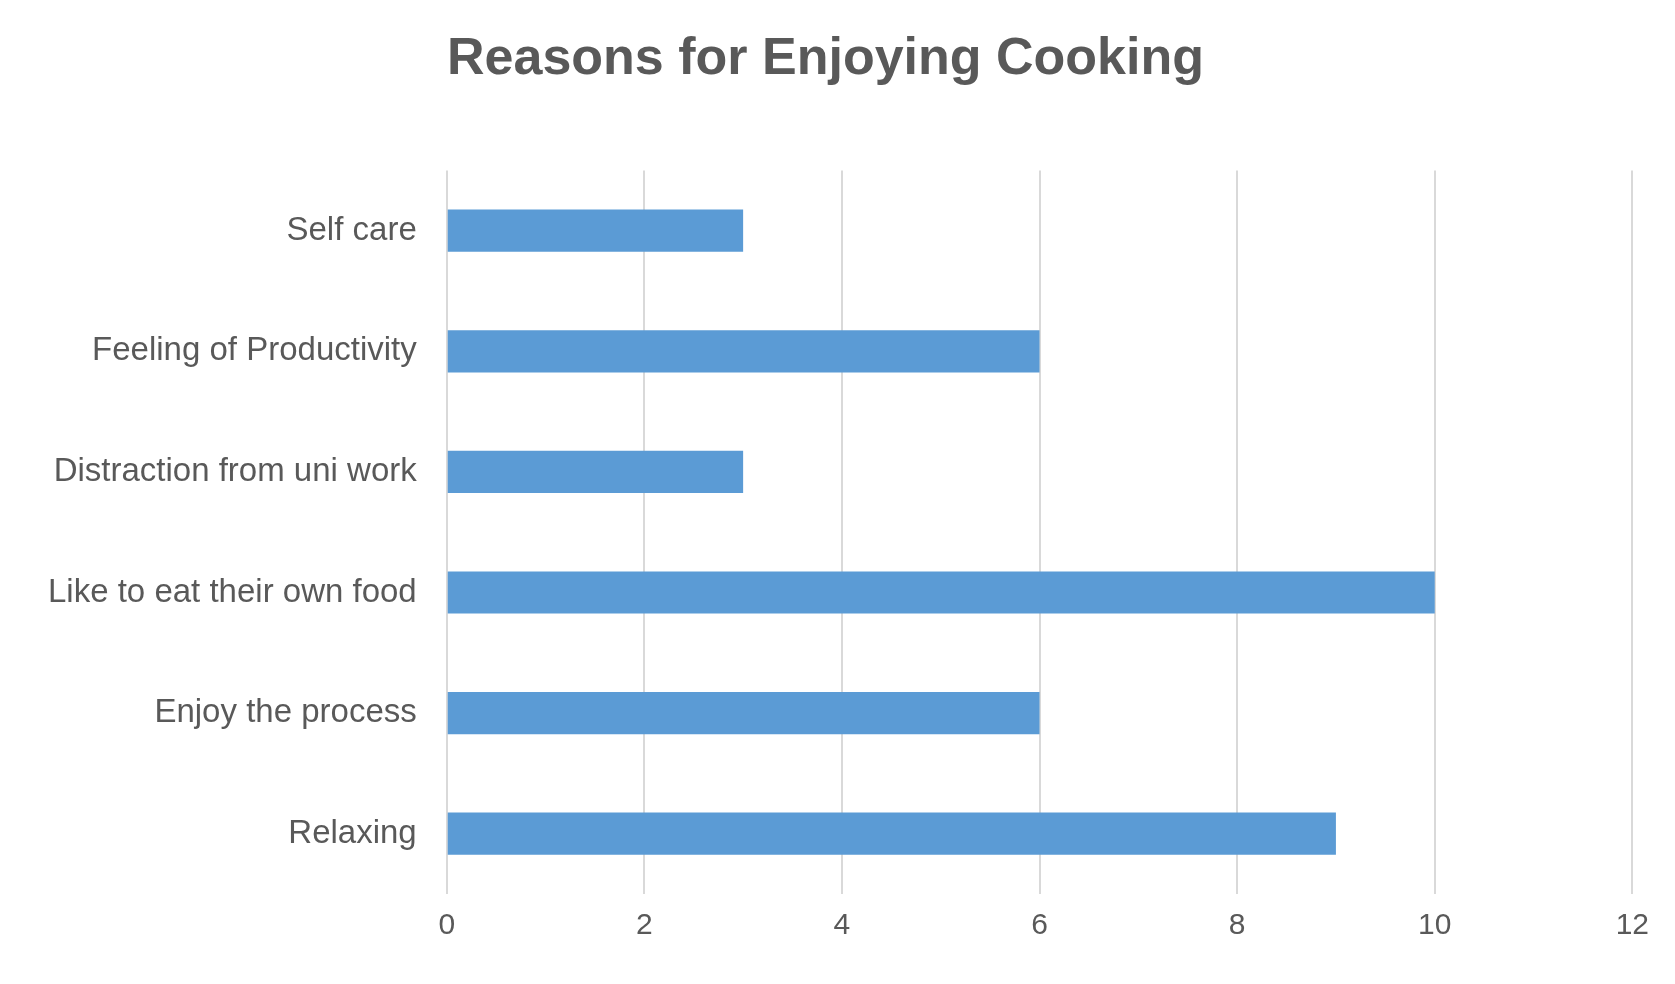 Image resolution: width=1675 pixels, height=984 pixels. Describe the element at coordinates (352, 831) in the screenshot. I see `y-tick-label: Relaxing` at that location.